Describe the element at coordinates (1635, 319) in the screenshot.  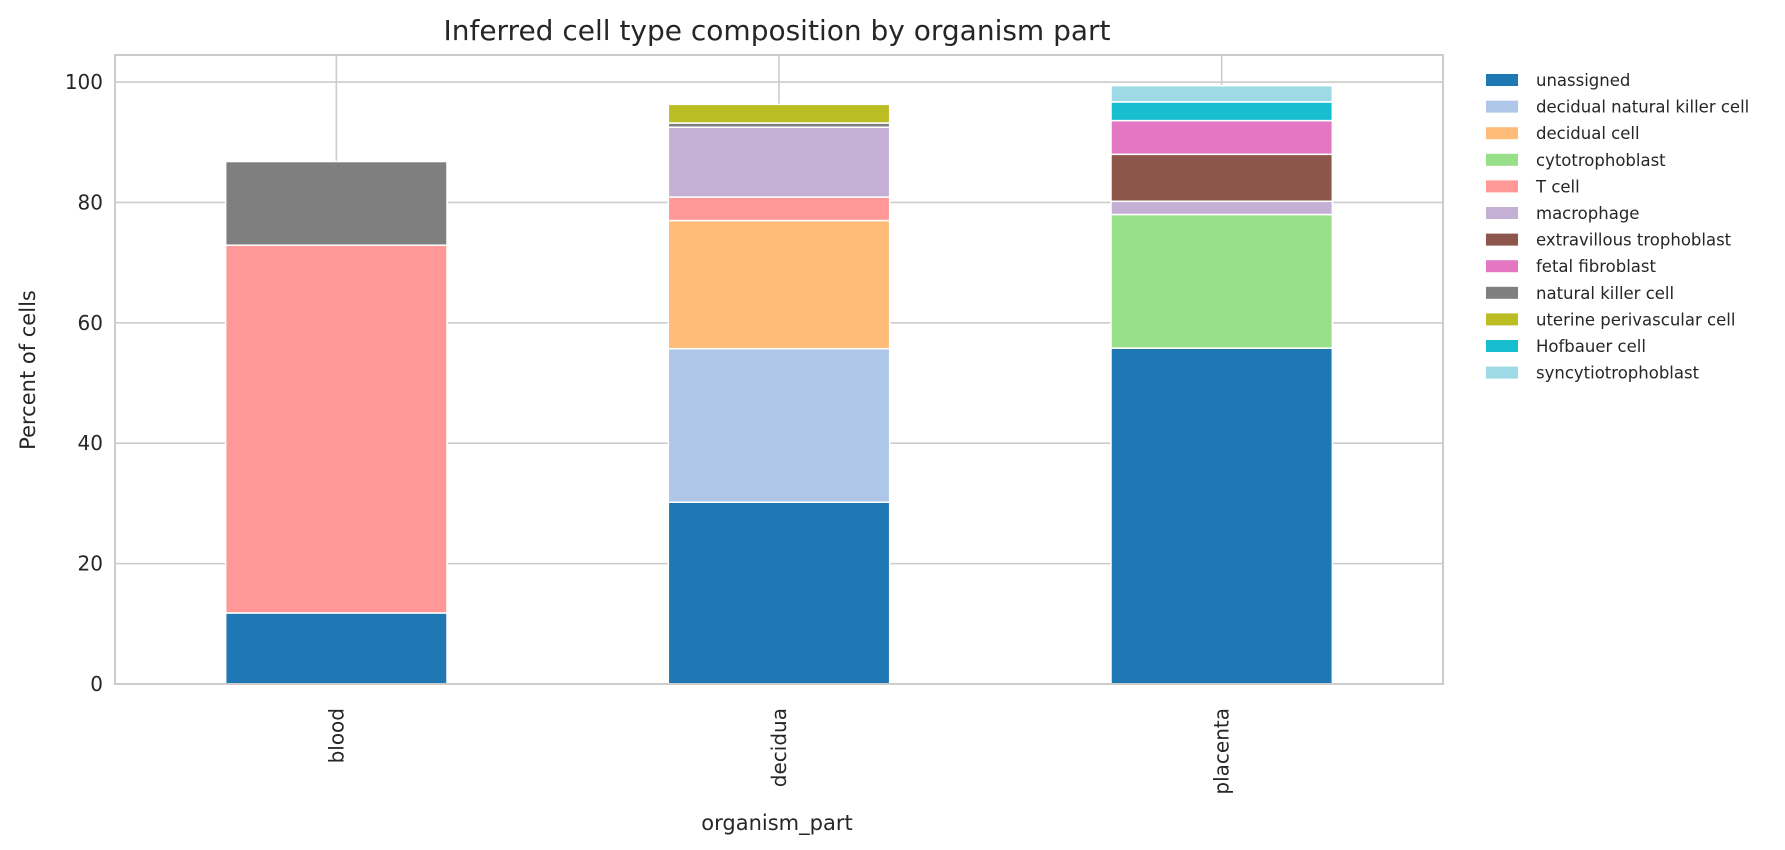
I see `legend-label: uterine perivascular cell` at that location.